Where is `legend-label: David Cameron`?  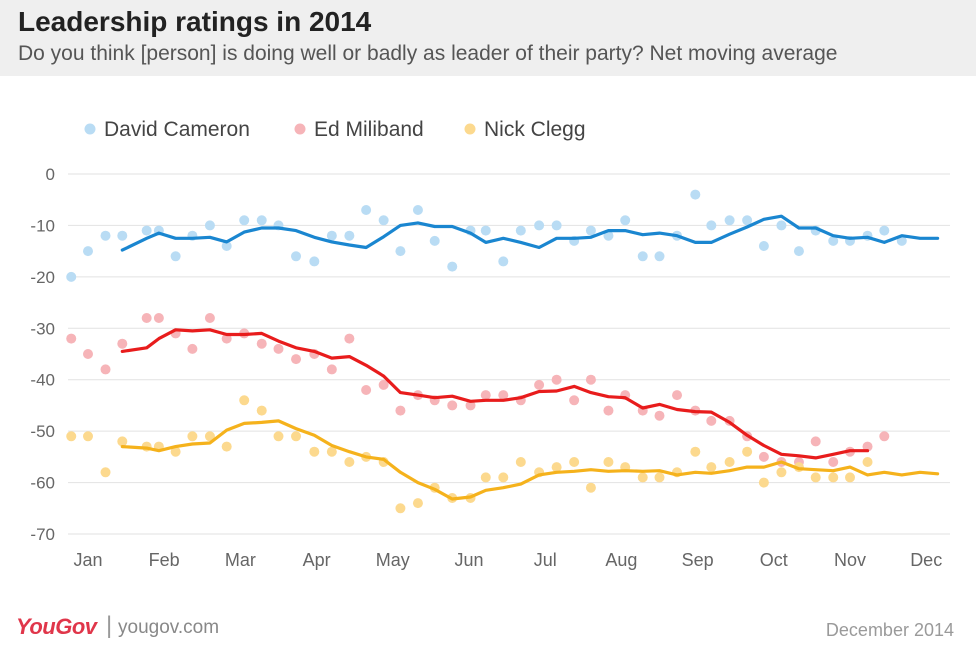 legend-label: David Cameron is located at coordinates (177, 129).